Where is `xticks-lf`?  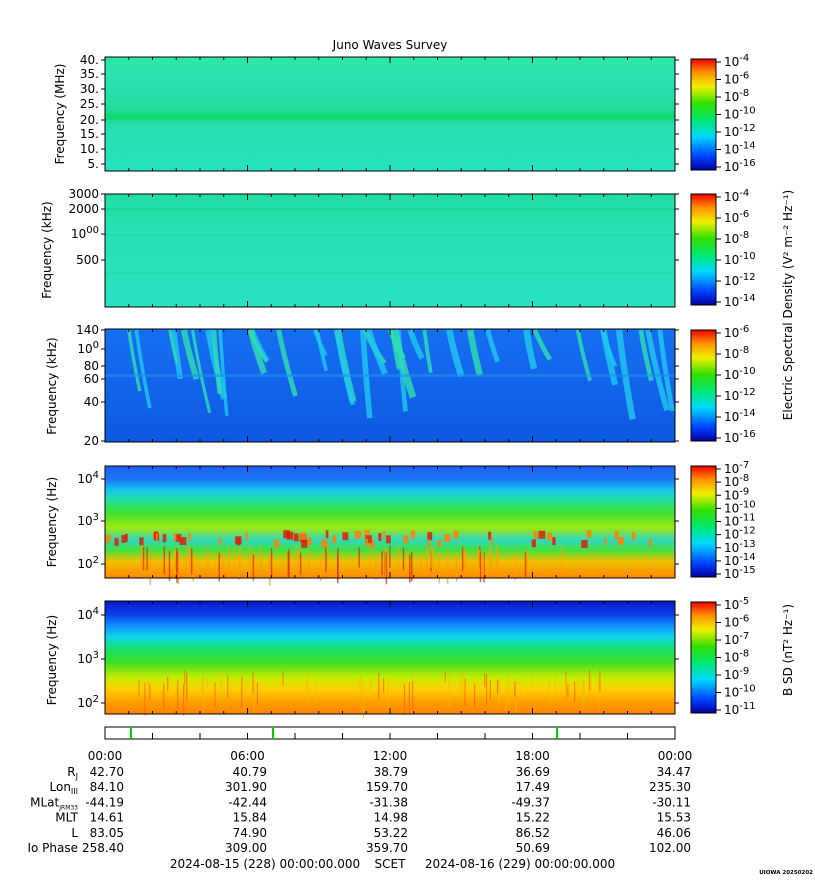
xticks-lf is located at coordinates (390, 385).